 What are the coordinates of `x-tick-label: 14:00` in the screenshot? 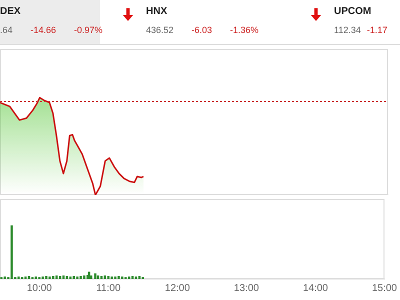 It's located at (315, 288).